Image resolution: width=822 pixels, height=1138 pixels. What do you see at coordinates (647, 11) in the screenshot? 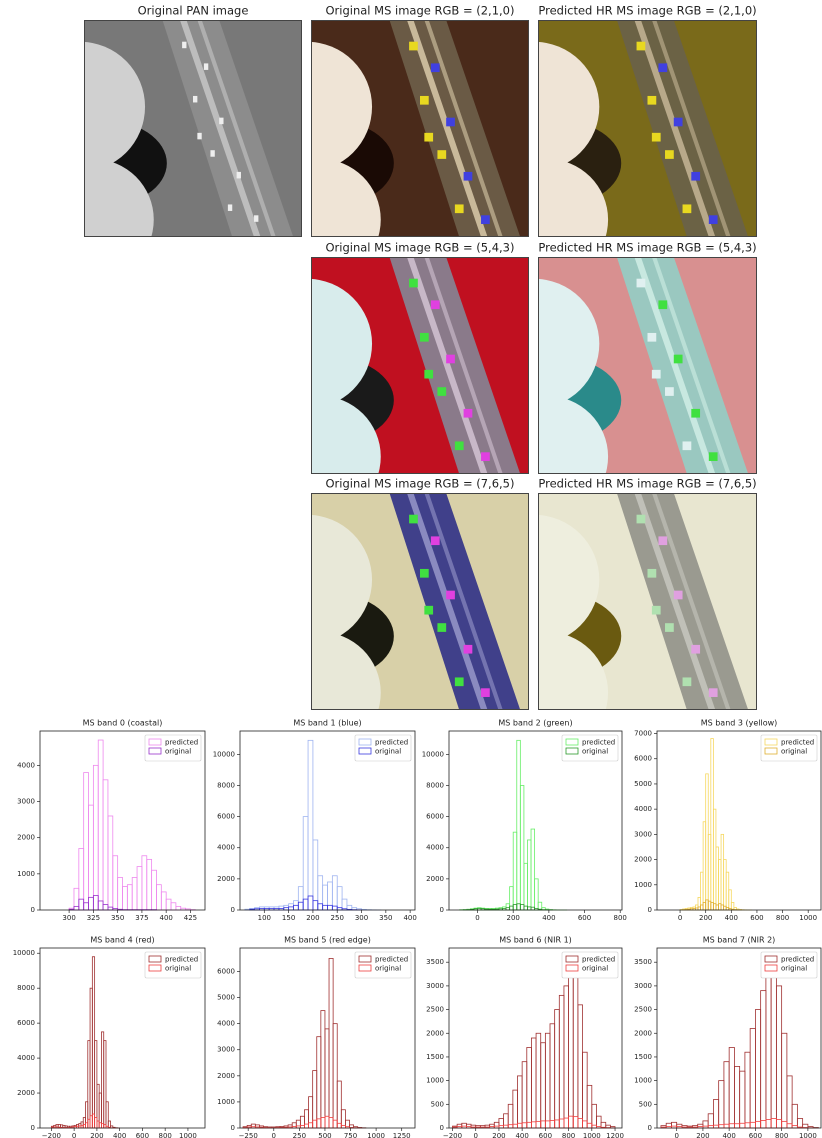
I see `panel-title: Predicted HR MS image RGB = (2,1,0)` at bounding box center [647, 11].